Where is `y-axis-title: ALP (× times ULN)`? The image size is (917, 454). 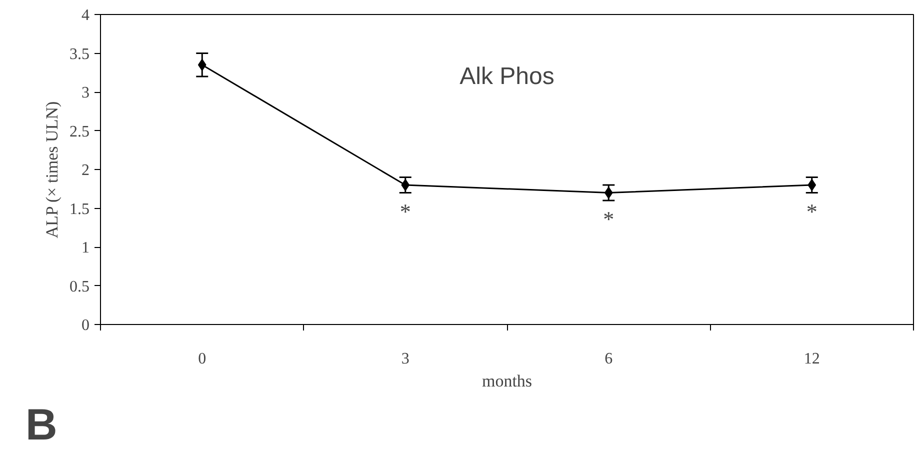
y-axis-title: ALP (× times ULN) is located at coordinates (52, 169).